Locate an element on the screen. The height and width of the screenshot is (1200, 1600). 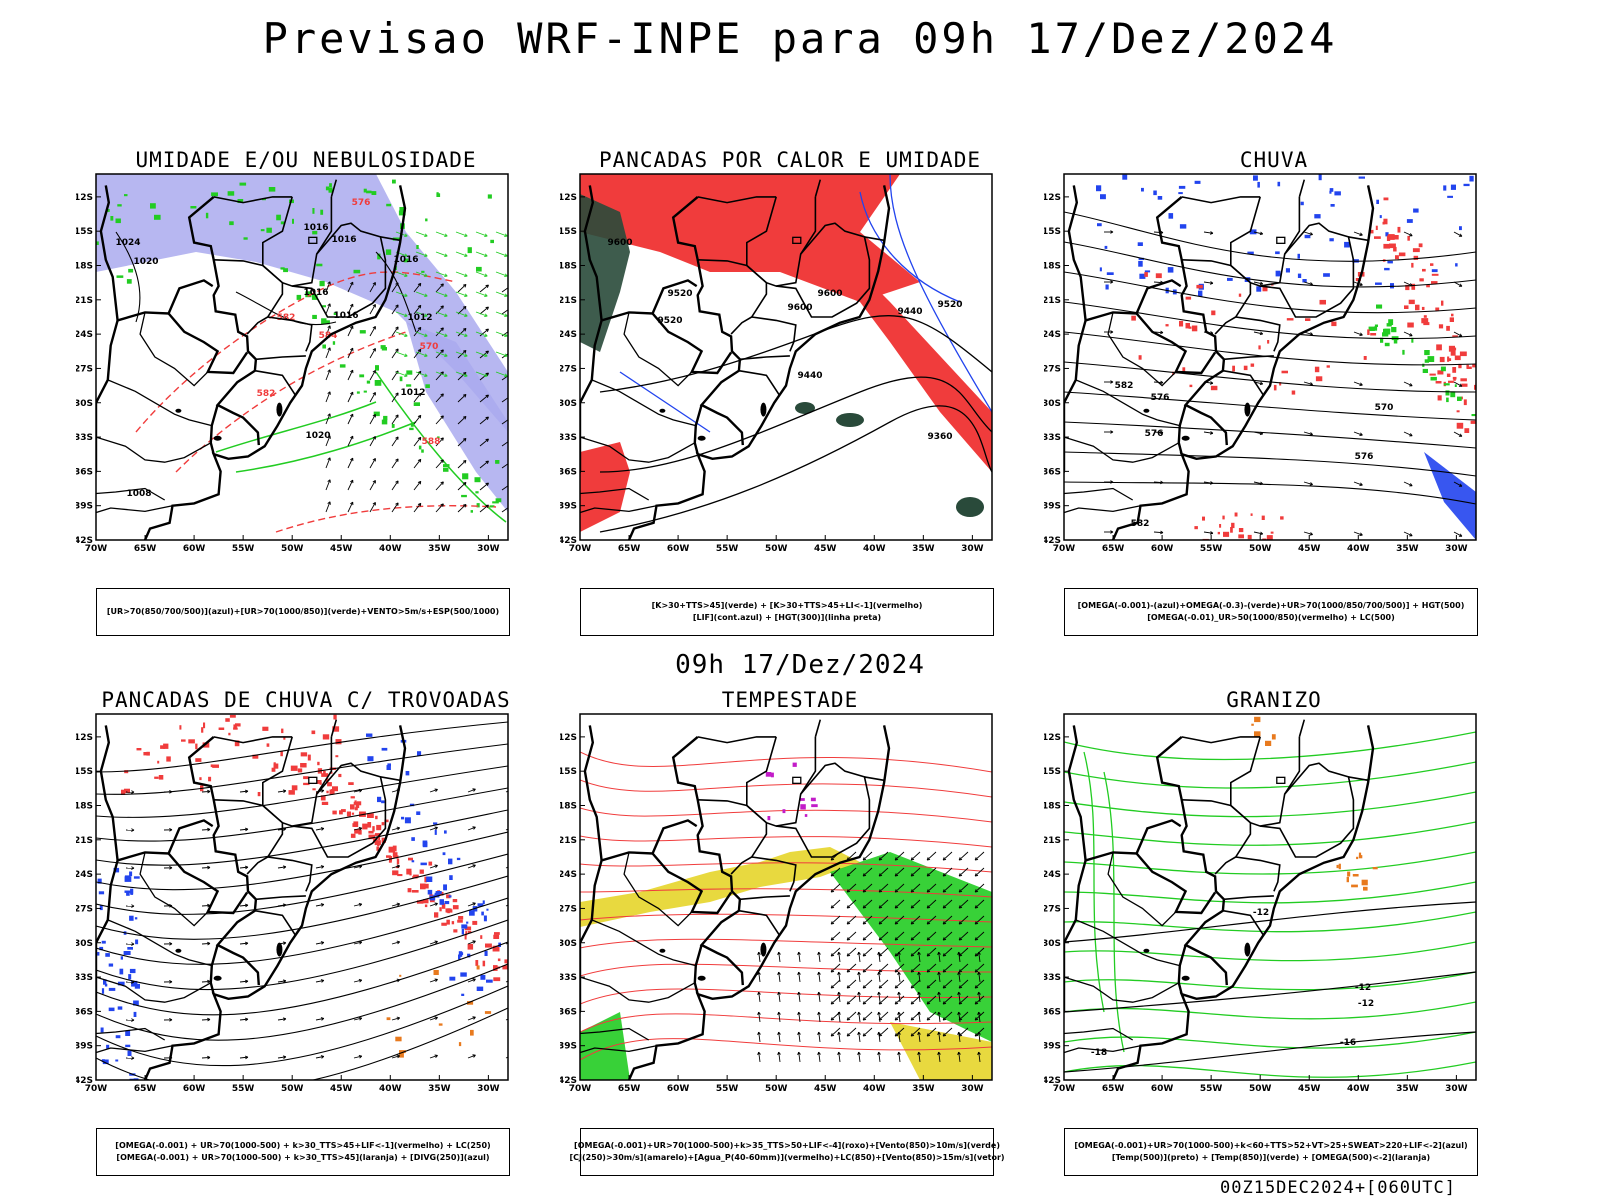
border-uruguay is located at coordinates (698, 429).